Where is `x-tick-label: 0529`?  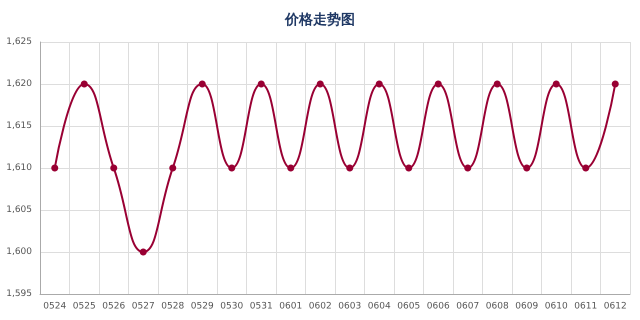 x-tick-label: 0529 is located at coordinates (202, 307).